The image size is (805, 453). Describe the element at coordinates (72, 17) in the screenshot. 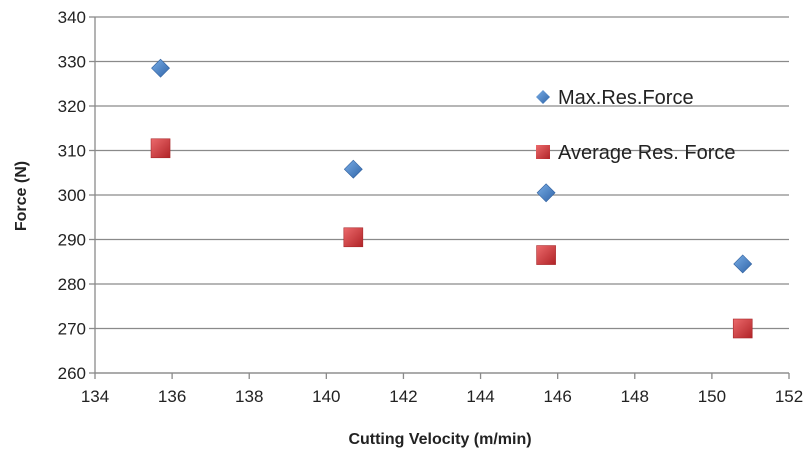

I see `y-tick-label: 340` at that location.